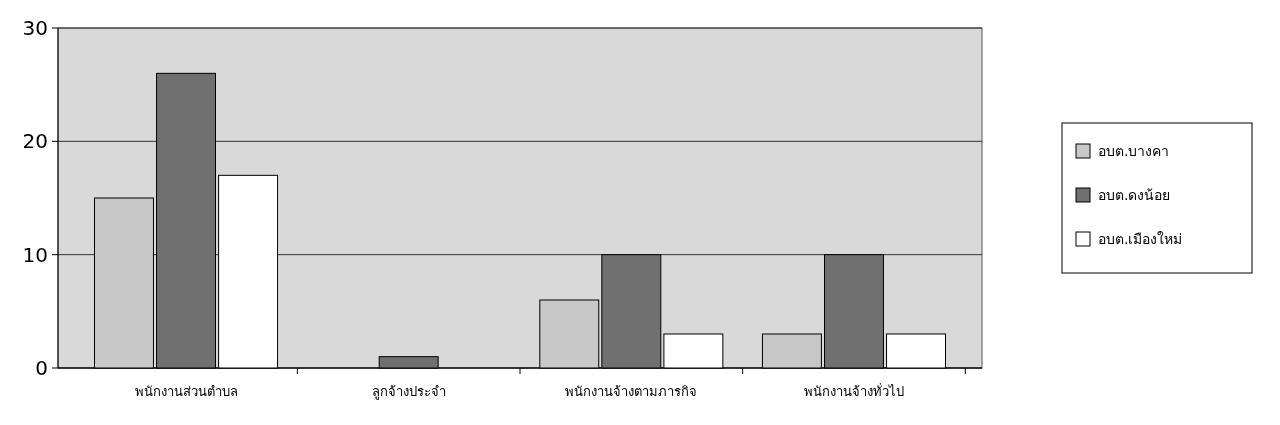 The height and width of the screenshot is (425, 1280). What do you see at coordinates (41, 368) in the screenshot?
I see `y-tick-label: 0` at bounding box center [41, 368].